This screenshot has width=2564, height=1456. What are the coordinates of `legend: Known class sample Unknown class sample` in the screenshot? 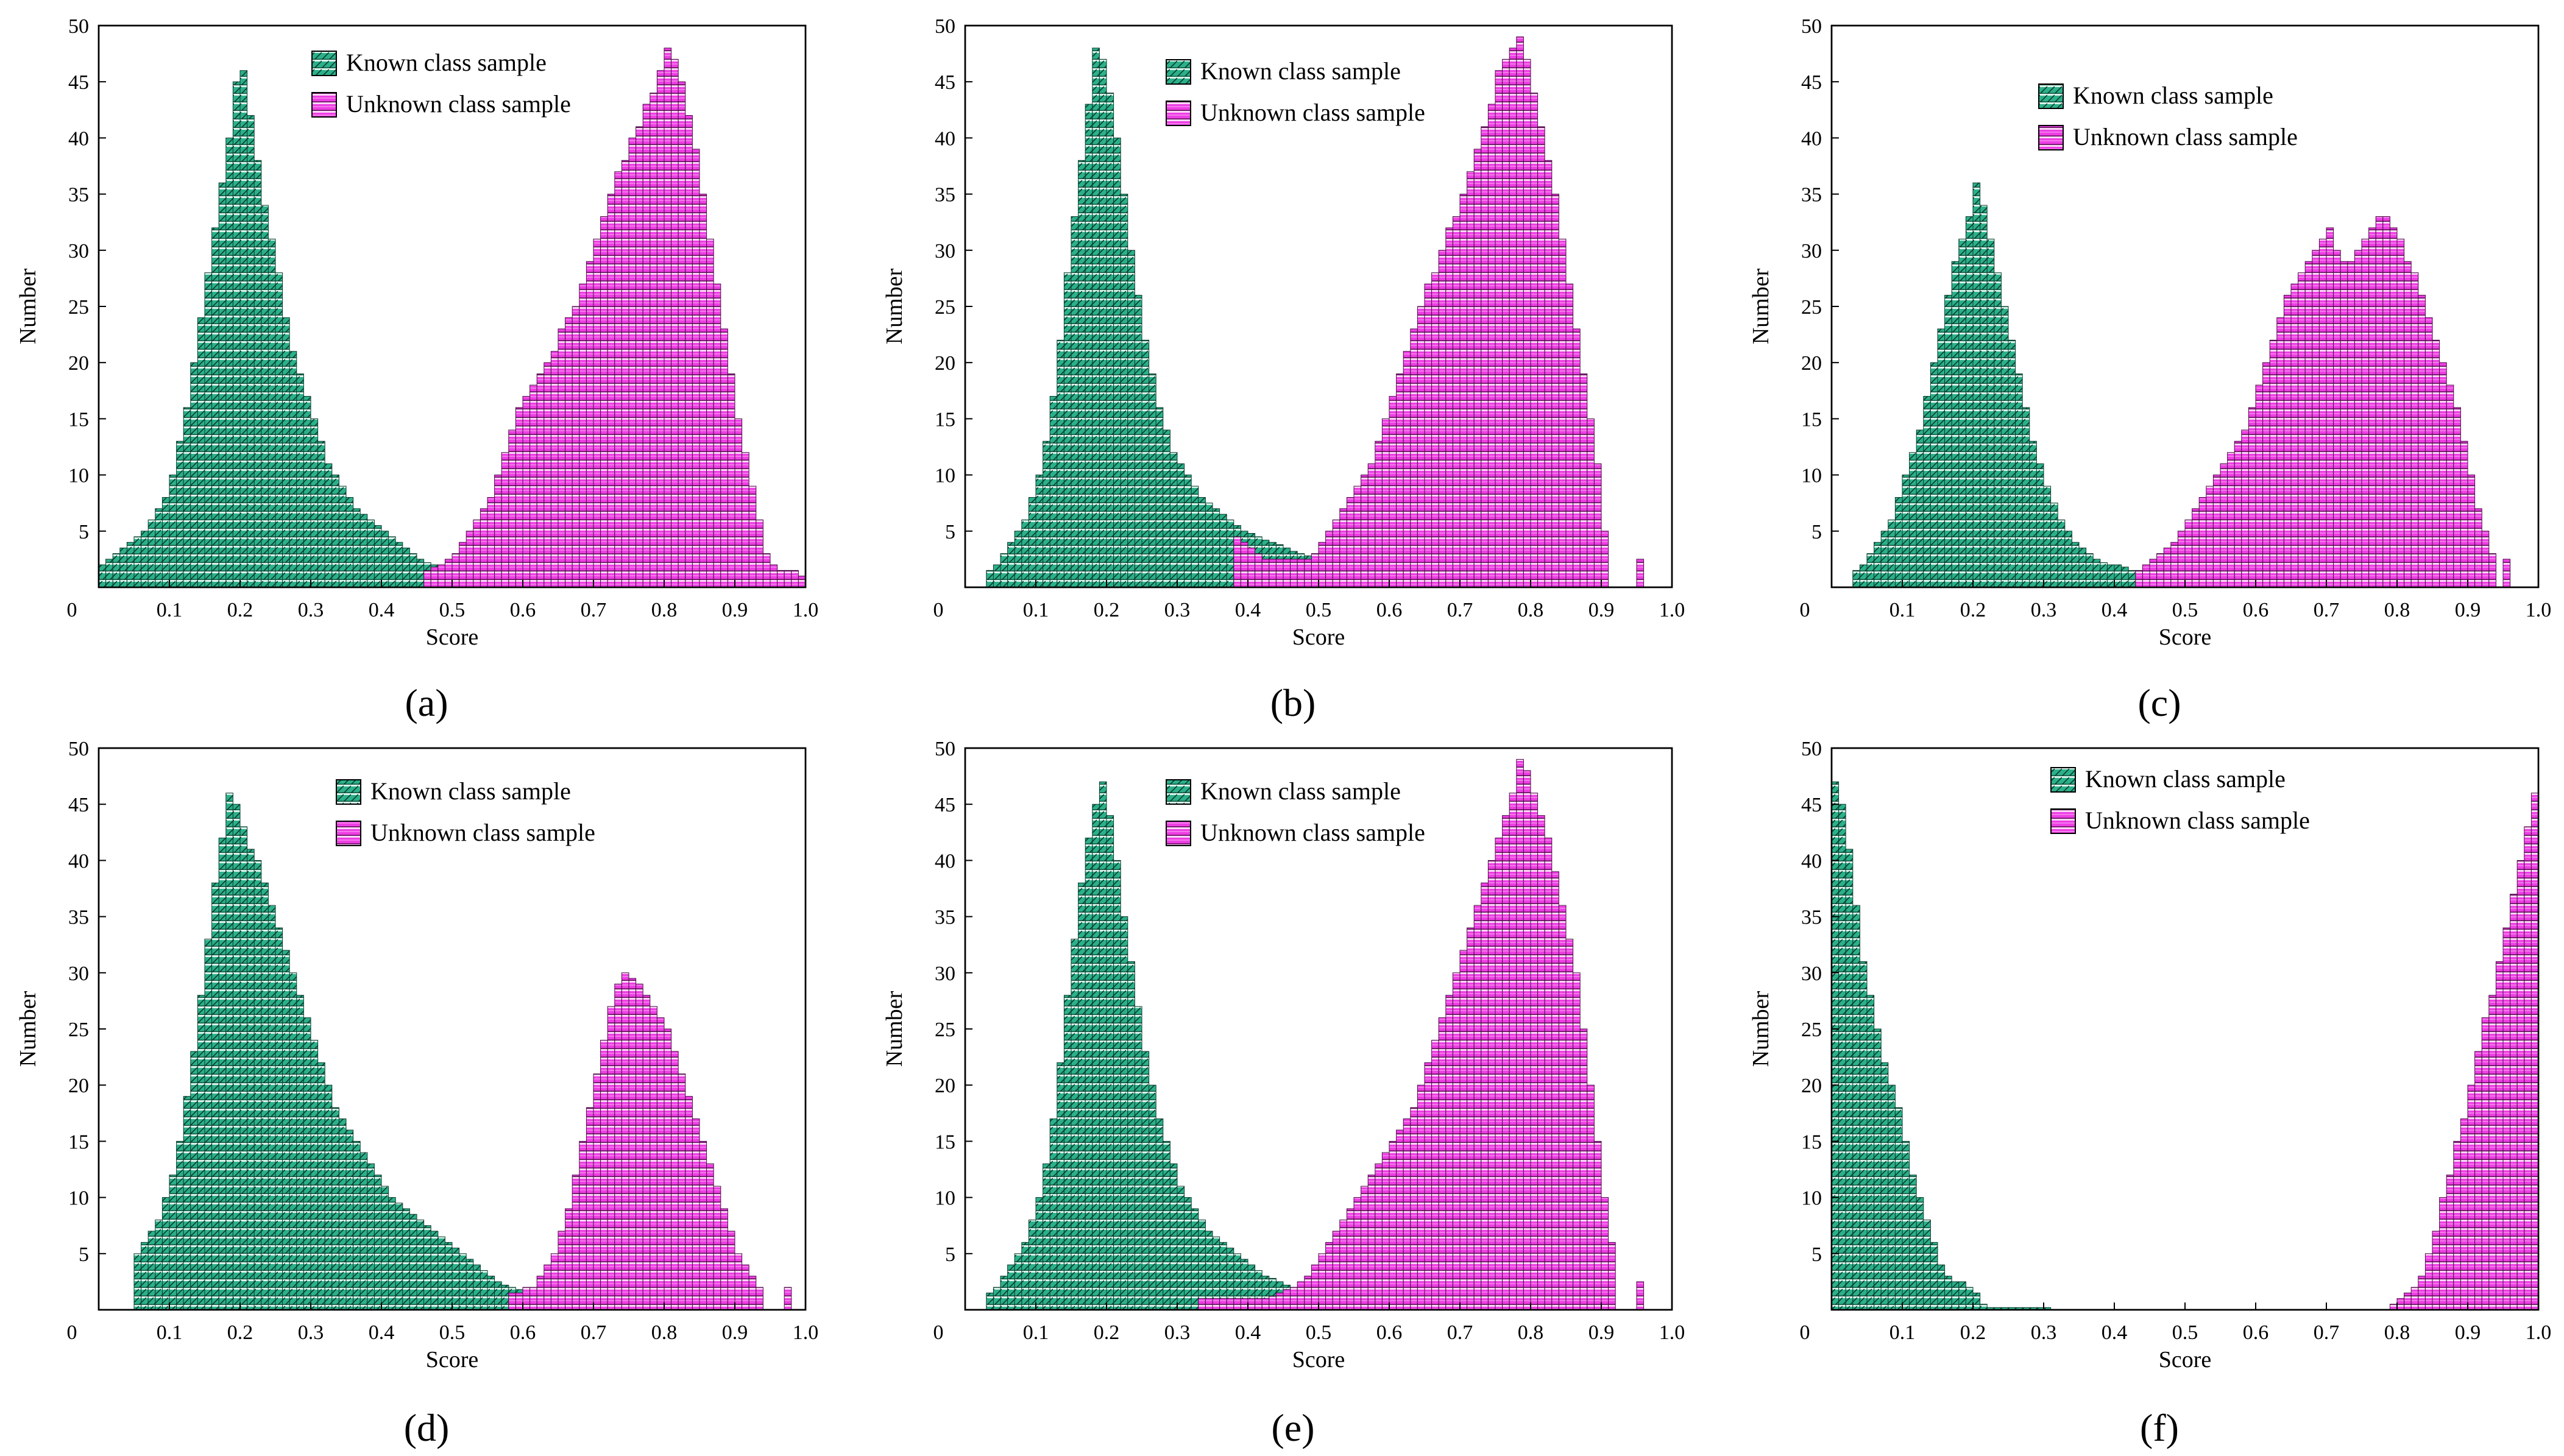 It's located at (2168, 116).